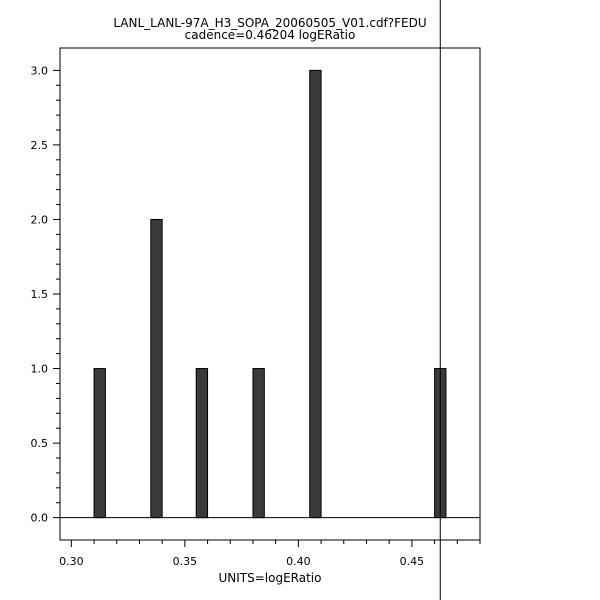 The image size is (600, 600). Describe the element at coordinates (270, 35) in the screenshot. I see `chart-subtitle: cadence=0.46204 logERatio` at that location.